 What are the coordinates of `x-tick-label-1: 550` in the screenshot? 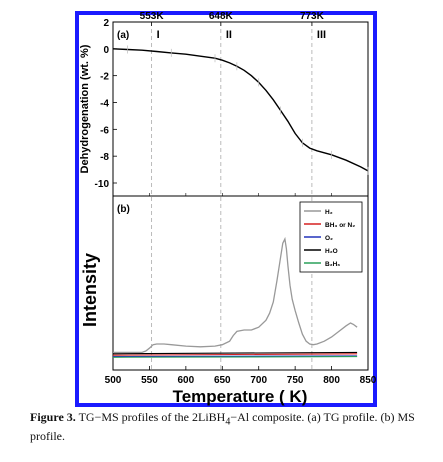 It's located at (149, 380).